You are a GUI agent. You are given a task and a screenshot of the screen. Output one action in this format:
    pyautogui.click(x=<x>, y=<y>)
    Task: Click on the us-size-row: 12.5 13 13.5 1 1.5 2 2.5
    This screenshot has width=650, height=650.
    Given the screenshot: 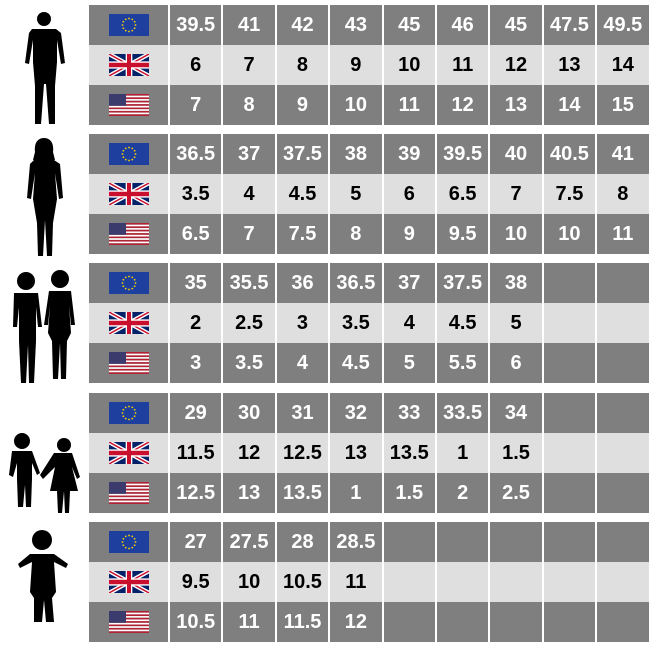 What is the action you would take?
    pyautogui.click(x=369, y=493)
    